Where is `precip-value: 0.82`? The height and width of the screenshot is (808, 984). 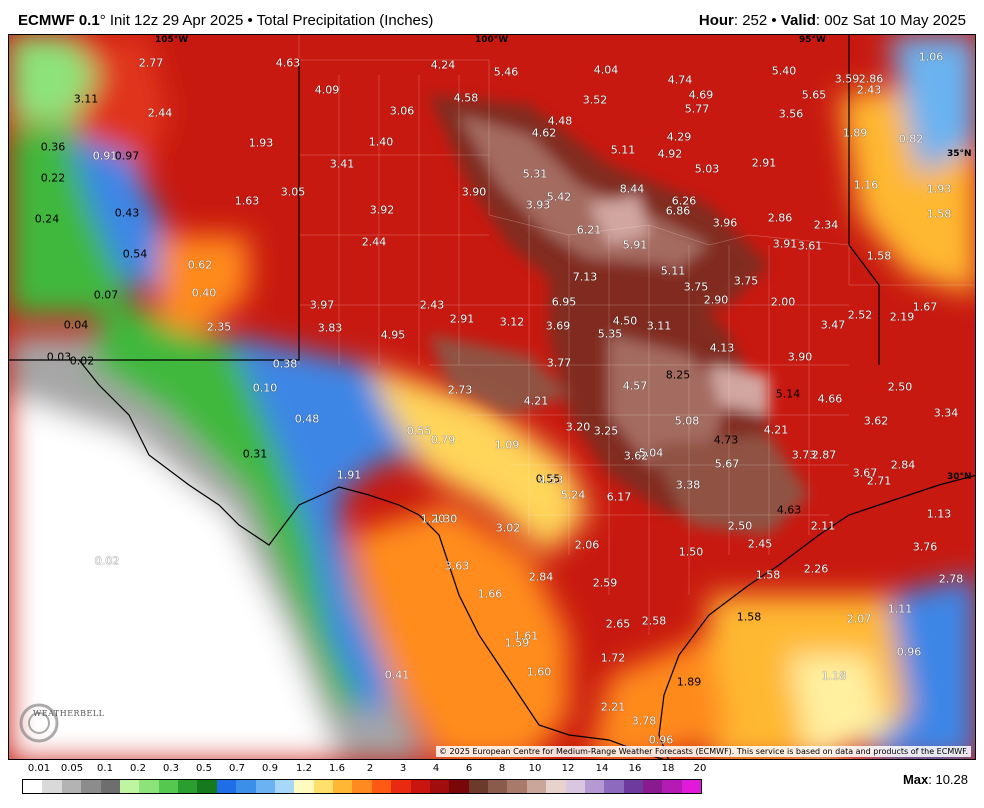 precip-value: 0.82 is located at coordinates (911, 139).